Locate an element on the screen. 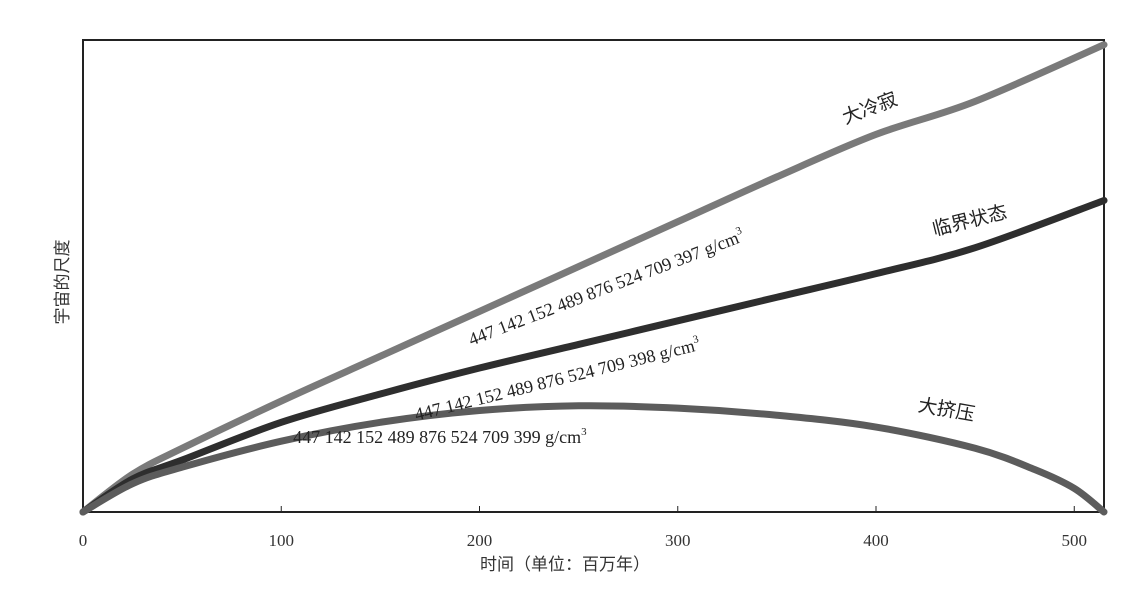 This screenshot has width=1131, height=598. x-tick-label: 100 is located at coordinates (282, 540).